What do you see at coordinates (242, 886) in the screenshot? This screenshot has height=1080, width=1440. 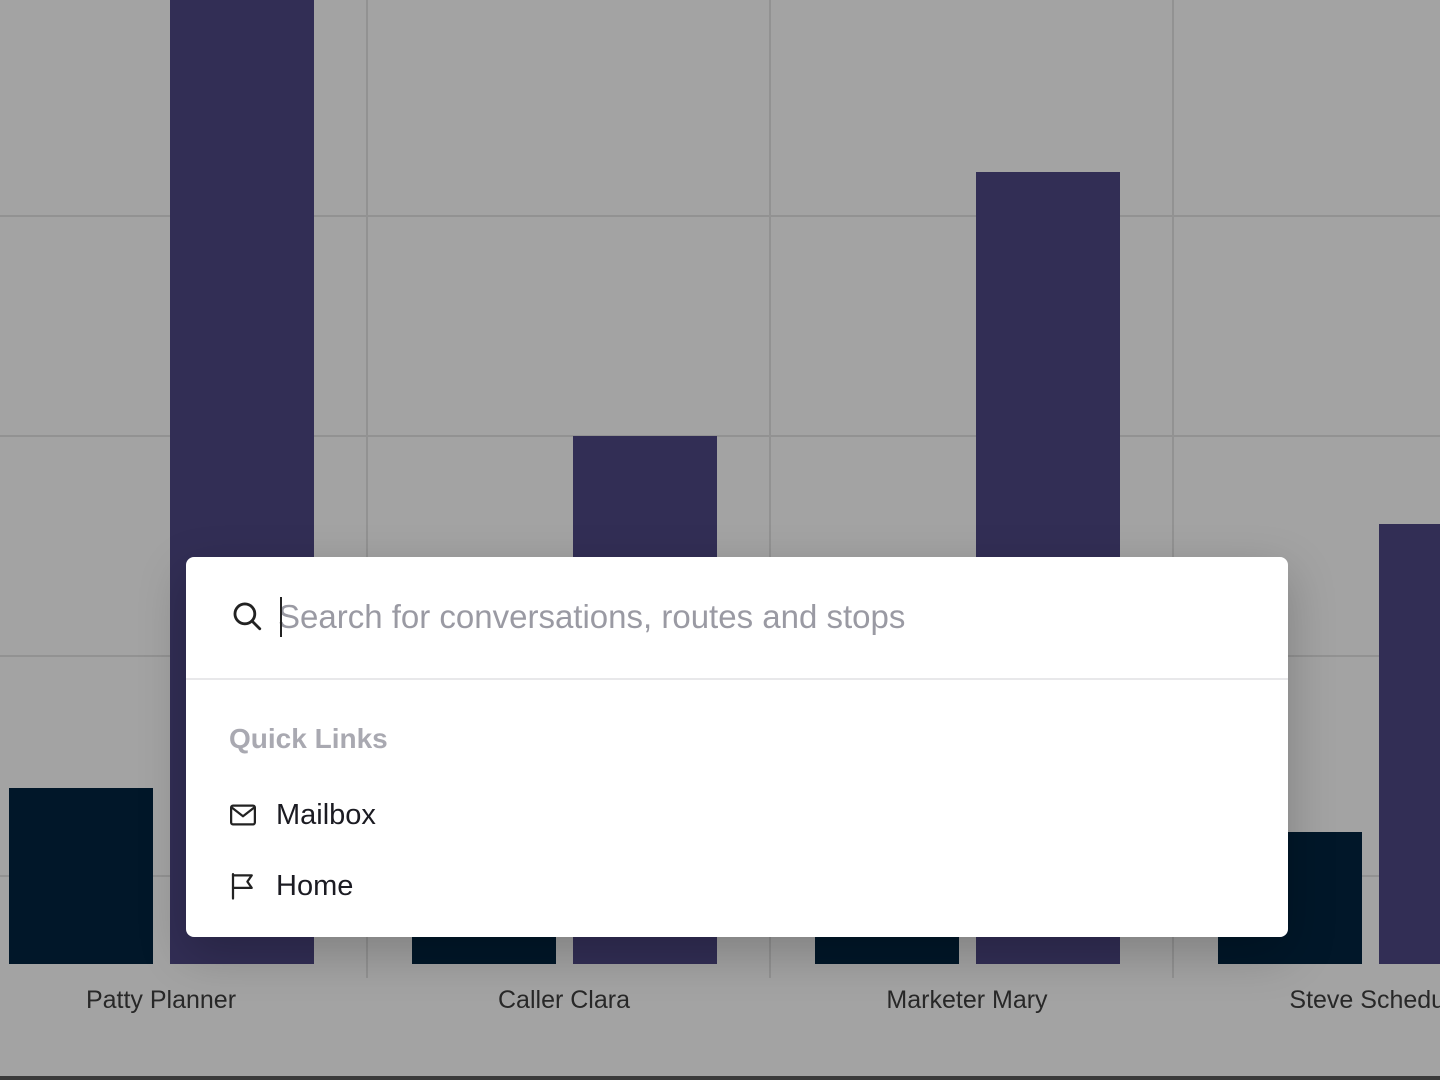 I see `flag-icon` at bounding box center [242, 886].